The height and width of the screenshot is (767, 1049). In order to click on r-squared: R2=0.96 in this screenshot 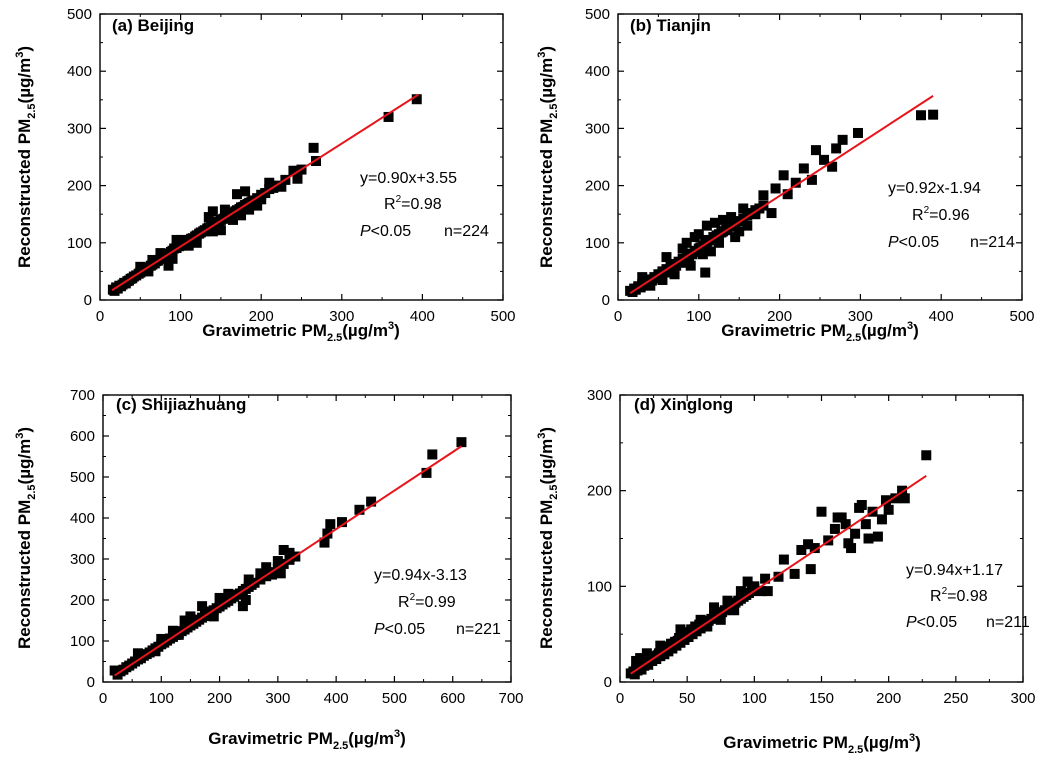, I will do `click(941, 214)`.